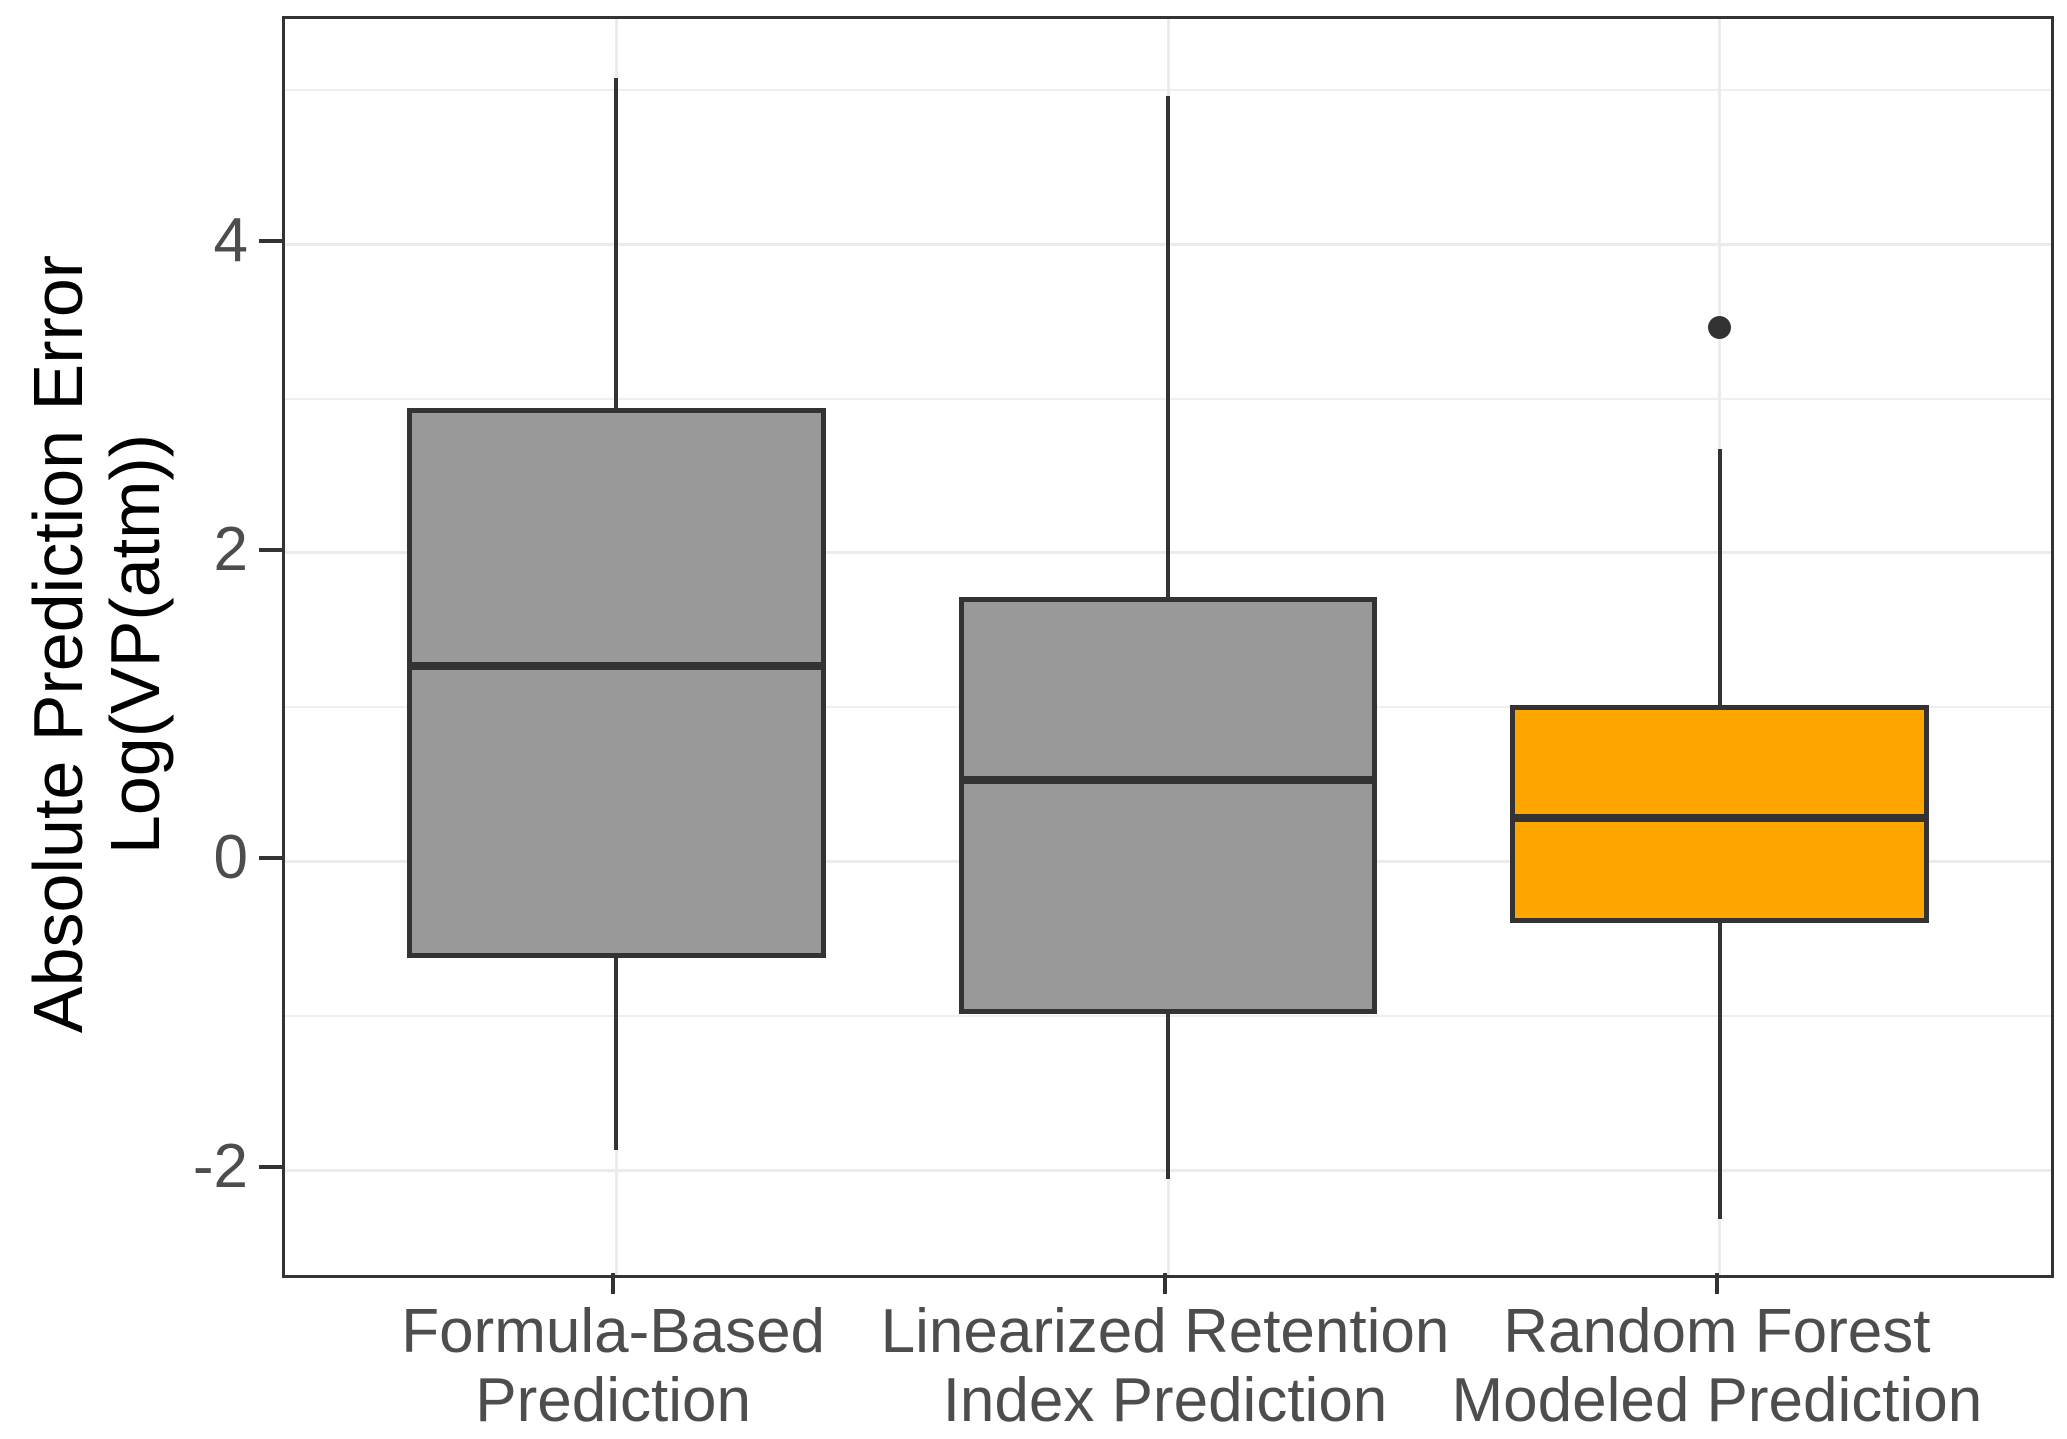 This screenshot has height=1439, width=2067. I want to click on x-axis-category-label: Random Forest Modeled Prediction, so click(1692, 1366).